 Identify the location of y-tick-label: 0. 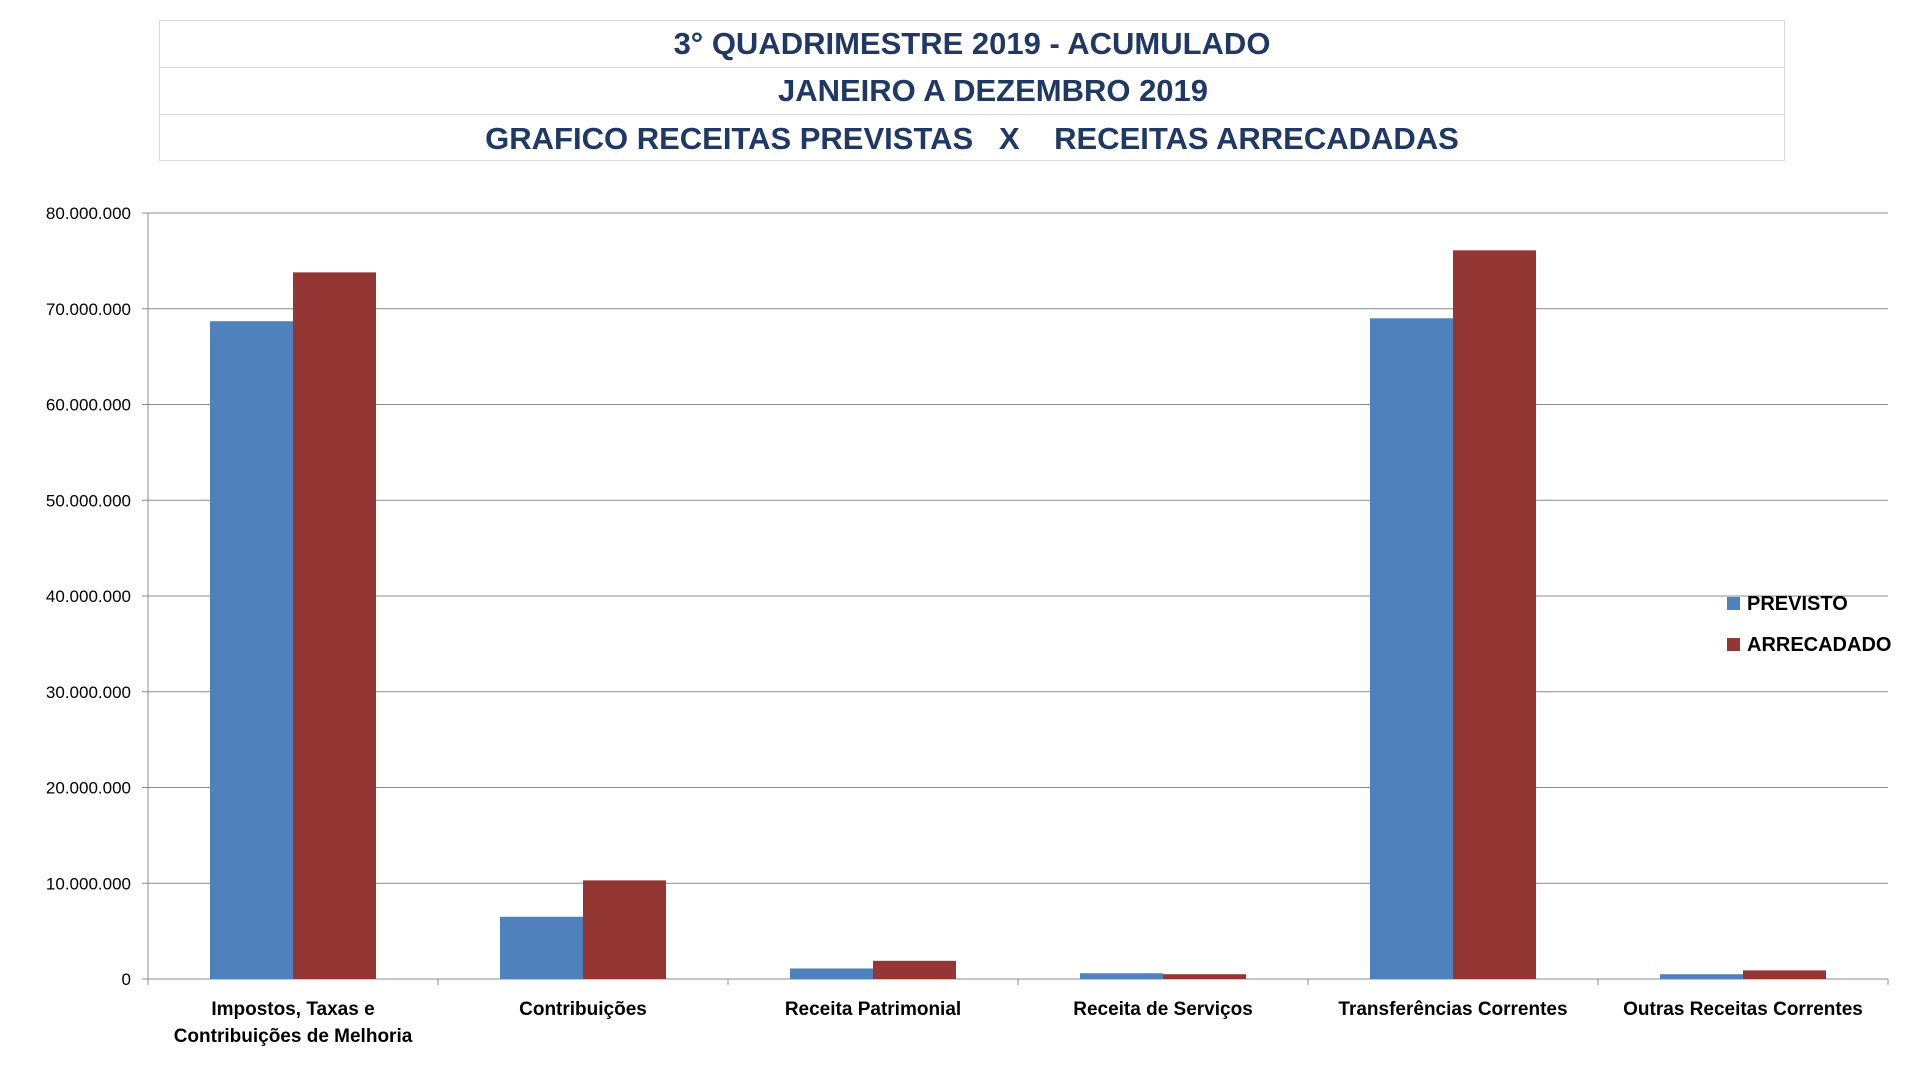
(126, 979).